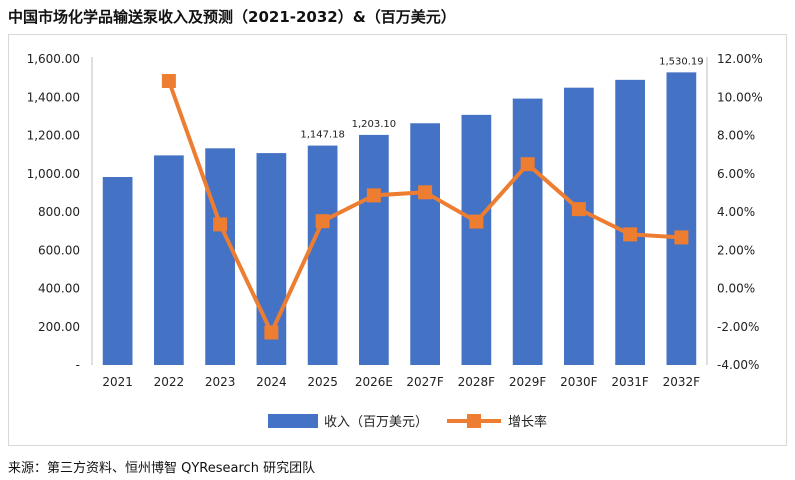 This screenshot has height=480, width=795. What do you see at coordinates (376, 422) in the screenshot?
I see `legend-bar-label: 收入（百万美元）` at bounding box center [376, 422].